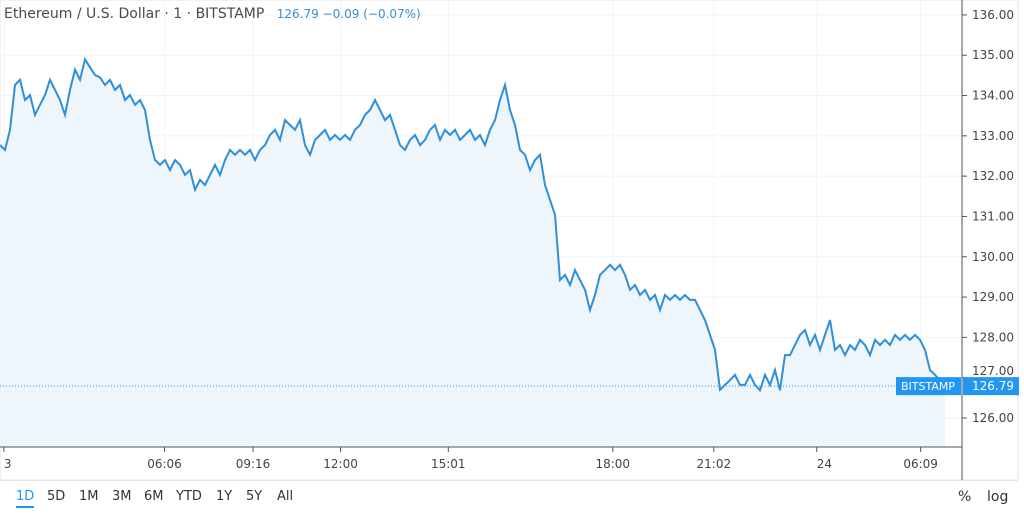 The width and height of the screenshot is (1024, 522). I want to click on y-tick-label: 128.00, so click(993, 337).